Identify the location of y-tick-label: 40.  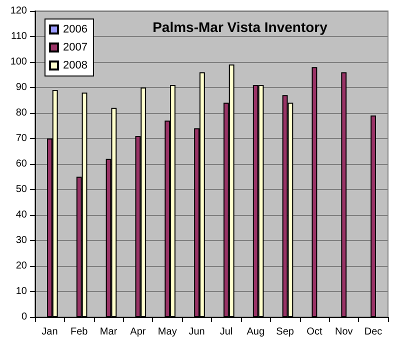
(22, 215).